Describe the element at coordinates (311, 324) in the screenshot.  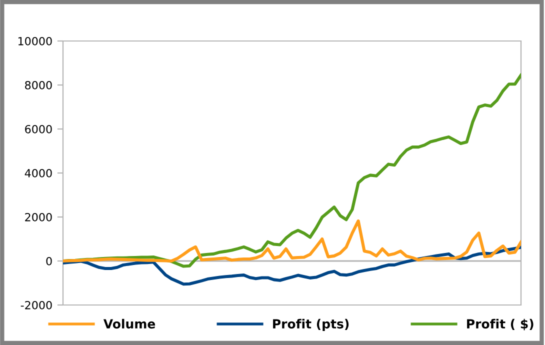
I see `legend-label: Profit (pts)` at that location.